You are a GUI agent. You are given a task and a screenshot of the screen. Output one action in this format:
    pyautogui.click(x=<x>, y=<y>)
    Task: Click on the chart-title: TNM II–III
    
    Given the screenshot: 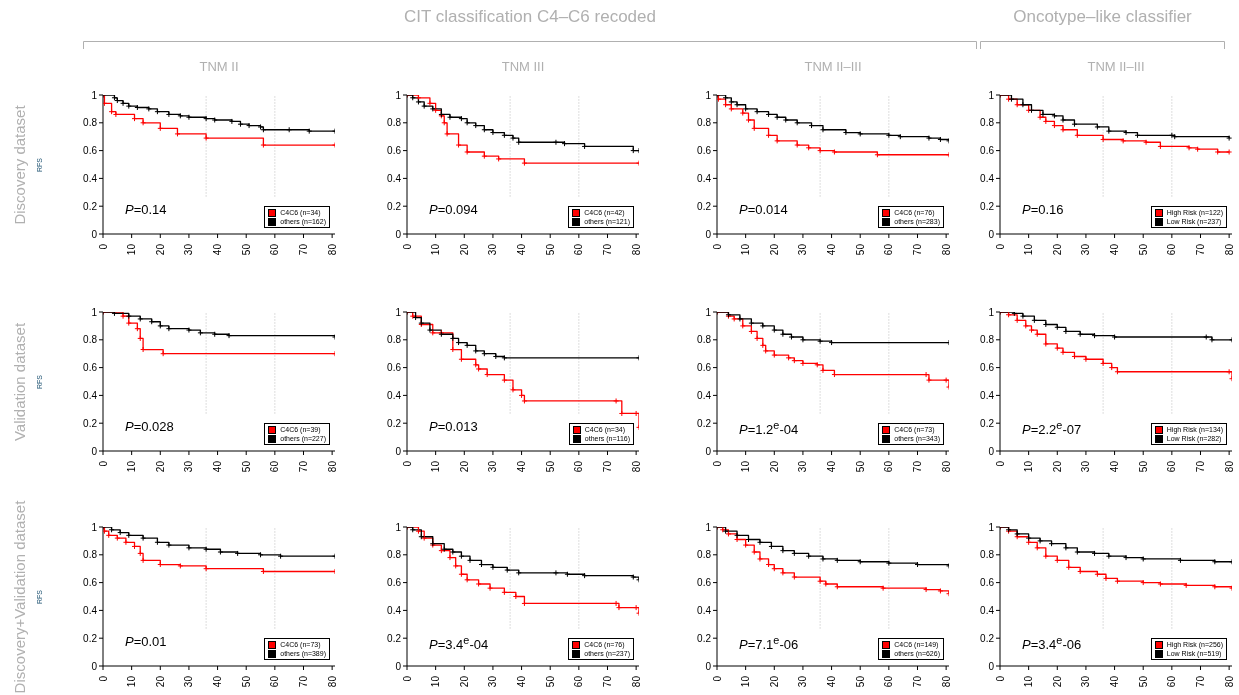 What is the action you would take?
    pyautogui.click(x=833, y=66)
    